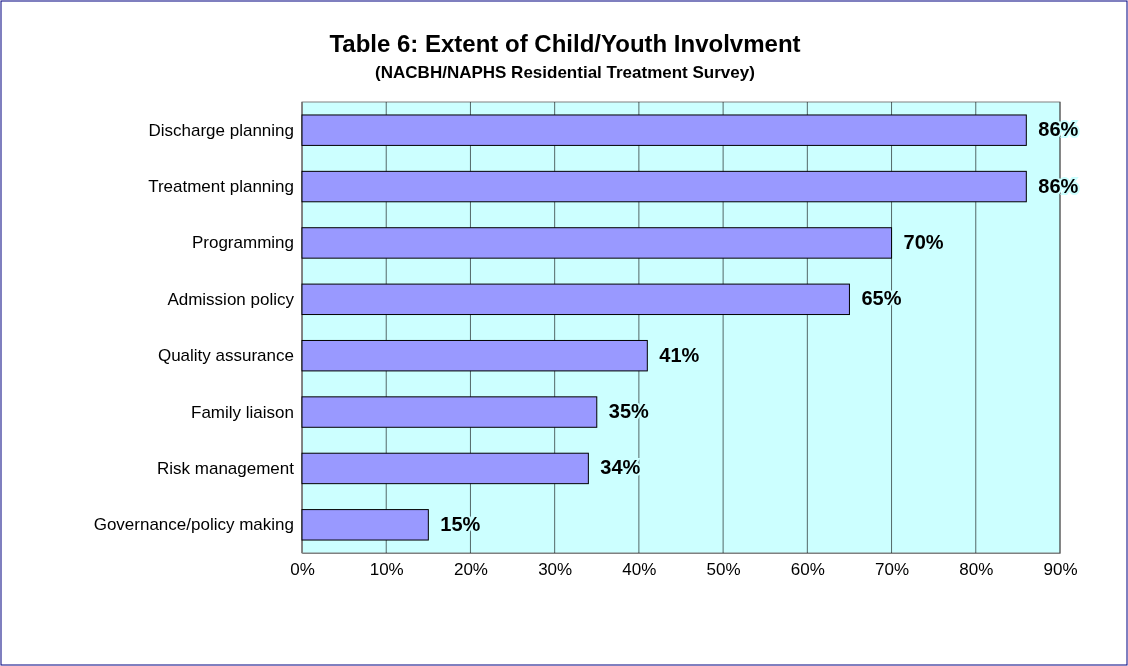 The height and width of the screenshot is (666, 1128). What do you see at coordinates (231, 299) in the screenshot?
I see `y-tick-label: Admission policy` at bounding box center [231, 299].